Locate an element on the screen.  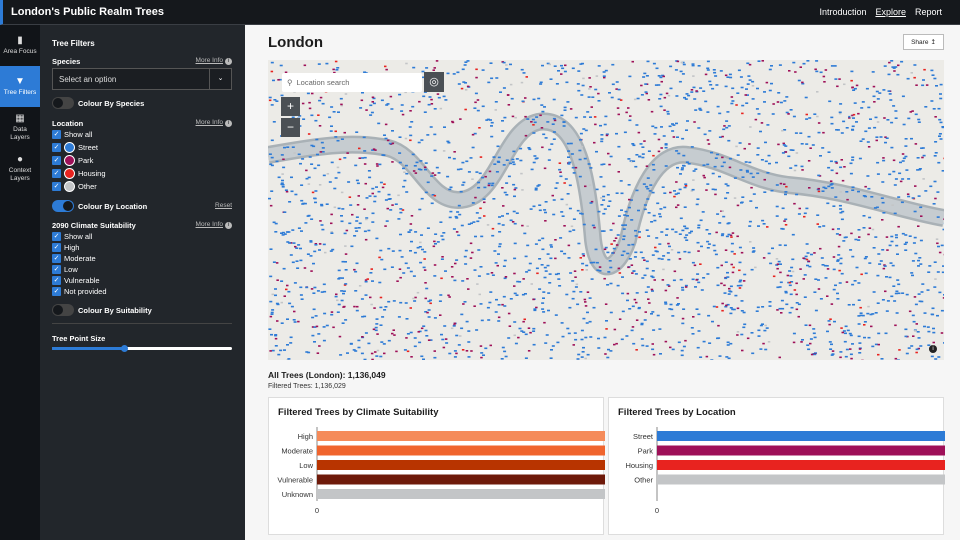
species-select: Select an option ⌄ is located at coordinates (142, 79).